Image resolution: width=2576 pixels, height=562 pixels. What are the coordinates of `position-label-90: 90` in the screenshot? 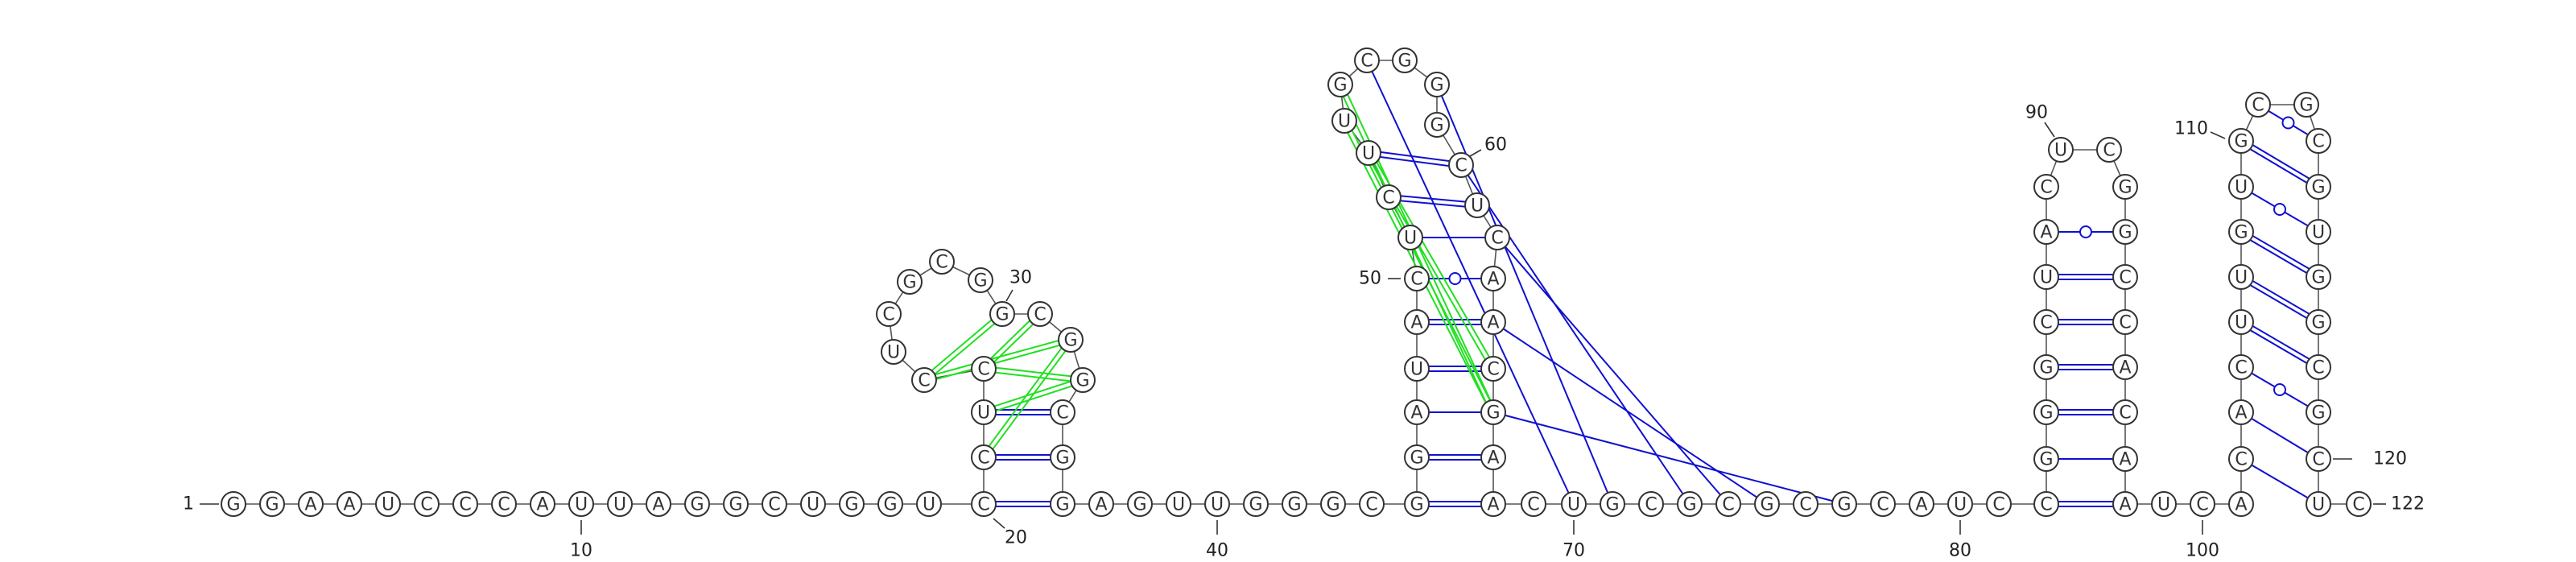 It's located at (2036, 113).